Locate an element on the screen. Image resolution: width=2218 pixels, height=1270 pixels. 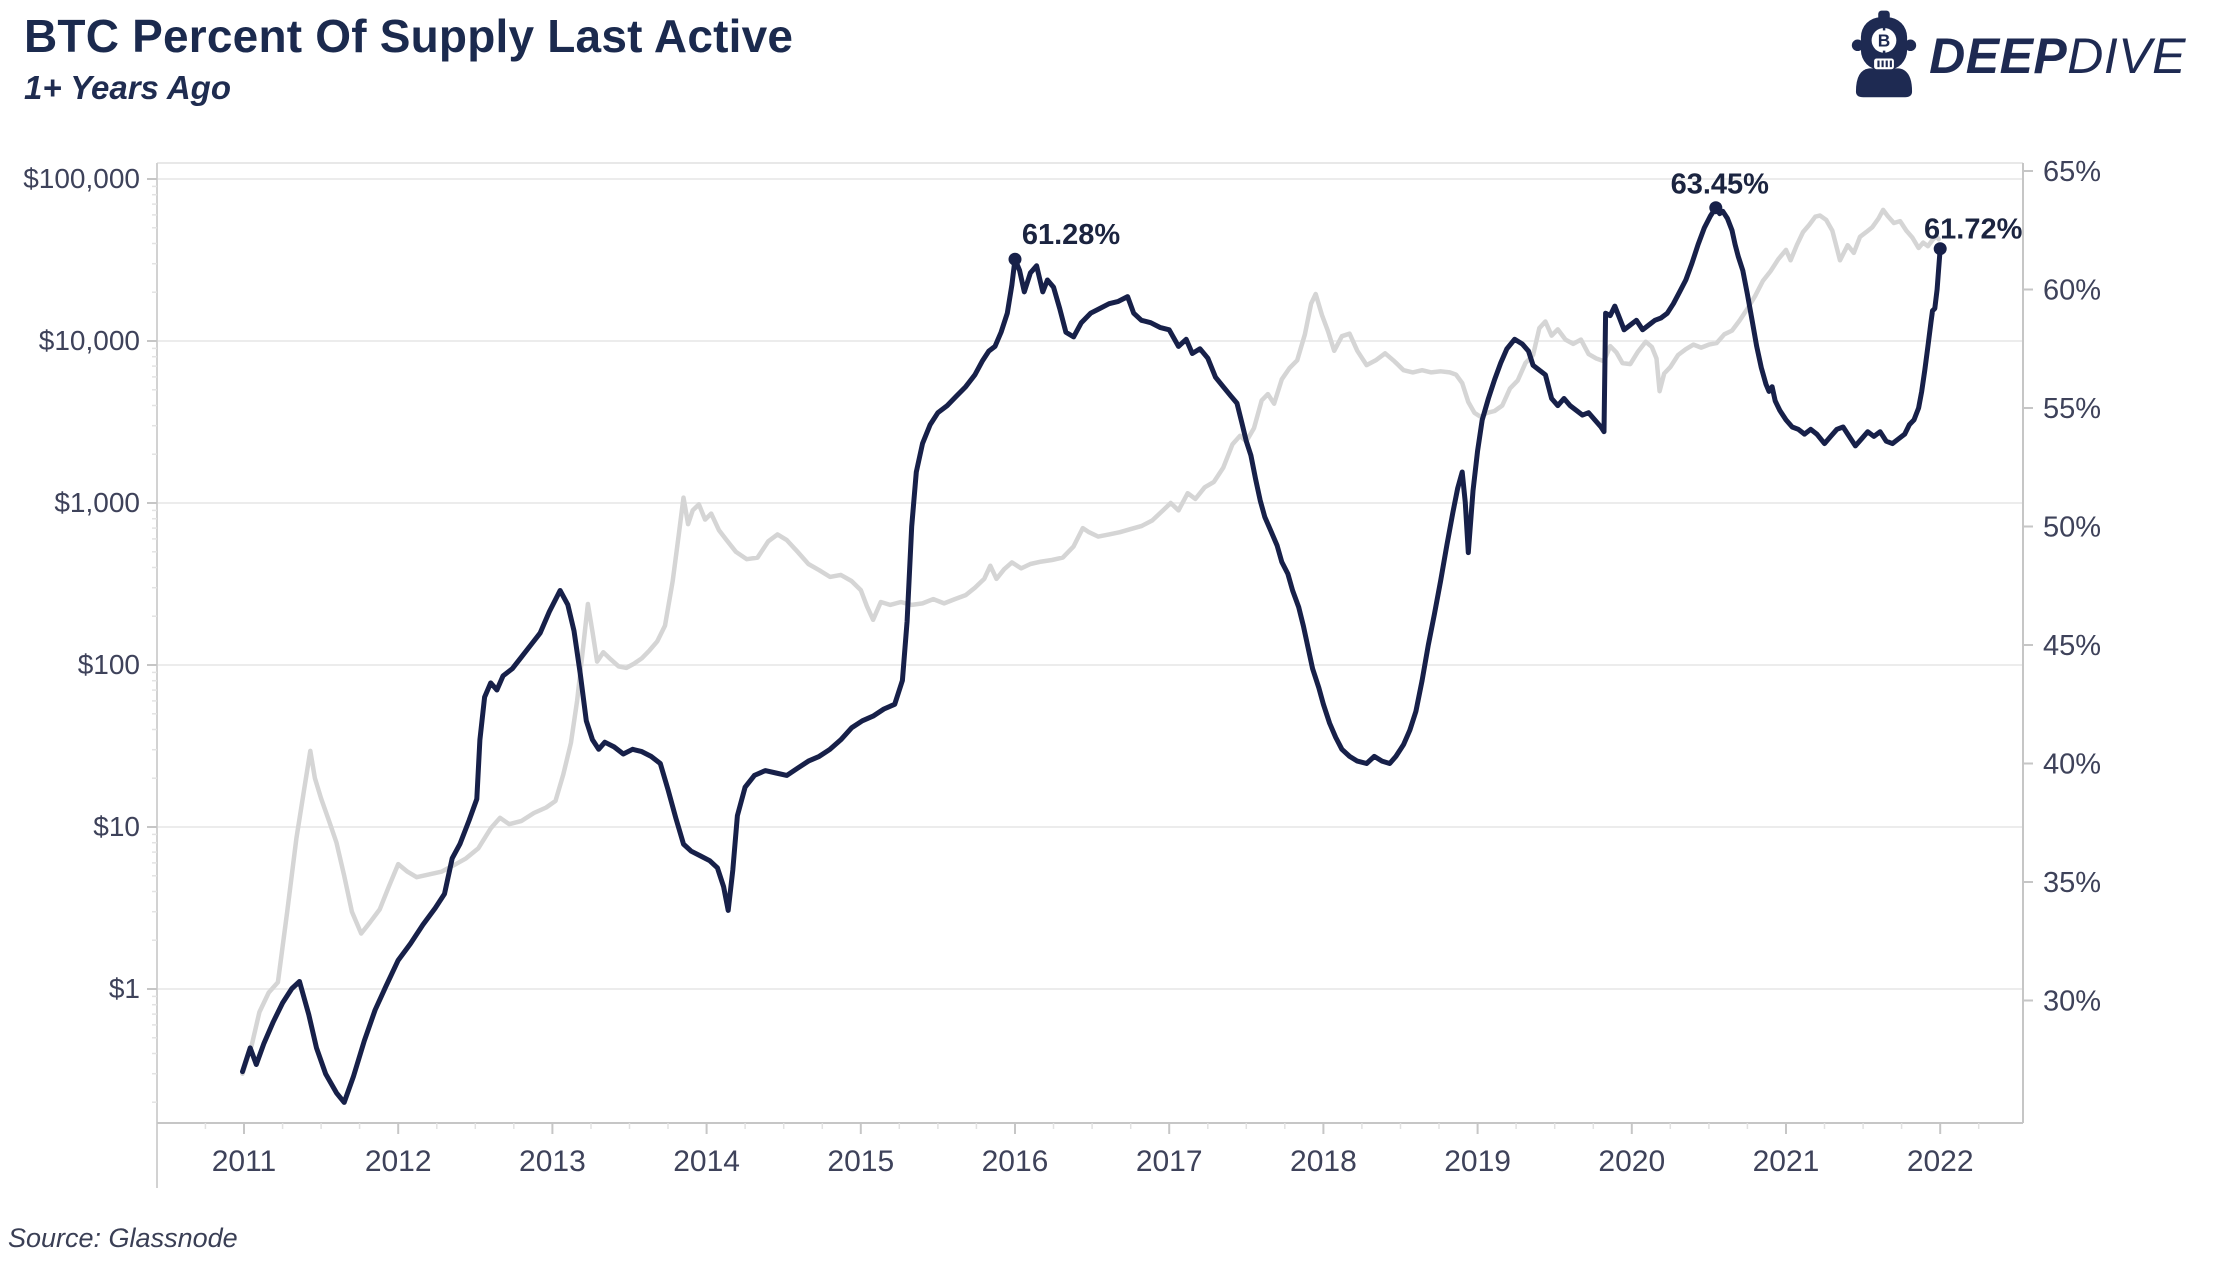
svg-text: B is located at coordinates (1884, 41).